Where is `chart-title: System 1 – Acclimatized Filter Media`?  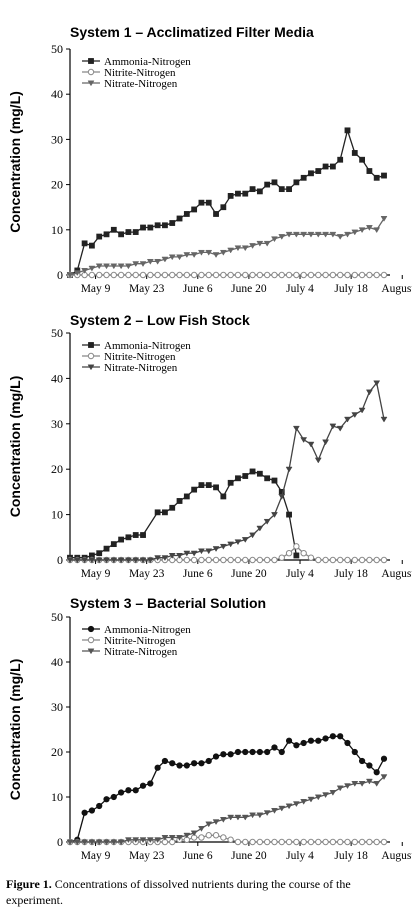 chart-title: System 1 – Acclimatized Filter Media is located at coordinates (192, 32).